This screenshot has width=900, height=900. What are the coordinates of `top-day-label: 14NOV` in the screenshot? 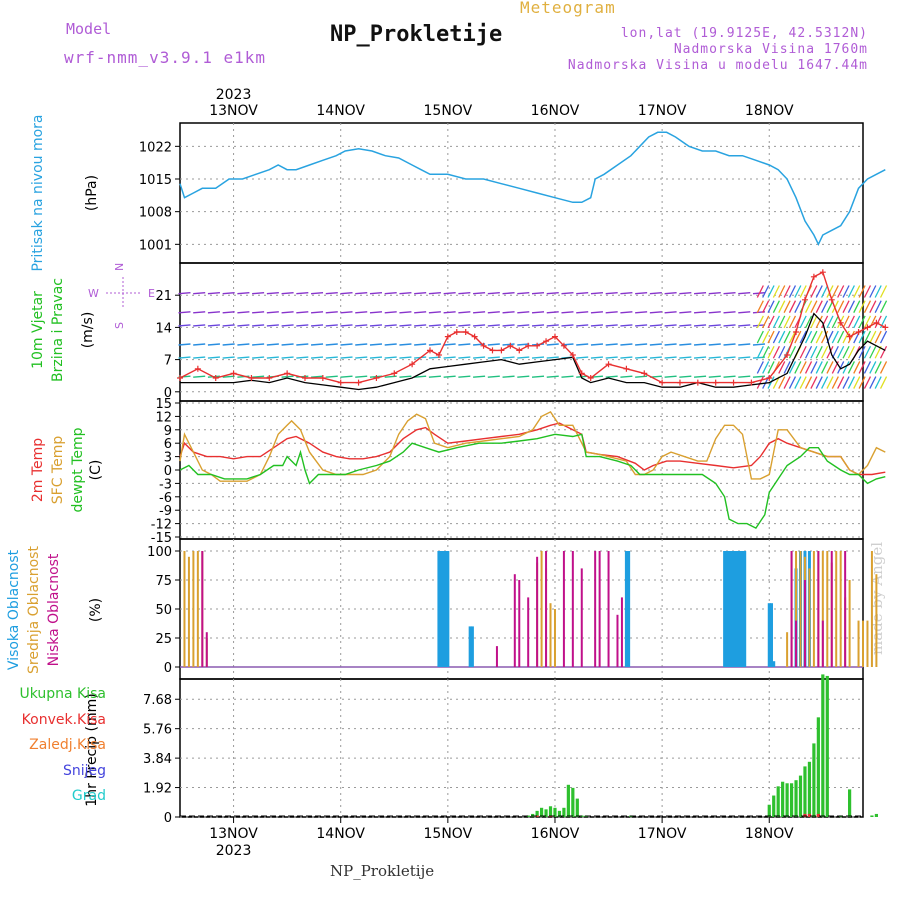 It's located at (340, 111).